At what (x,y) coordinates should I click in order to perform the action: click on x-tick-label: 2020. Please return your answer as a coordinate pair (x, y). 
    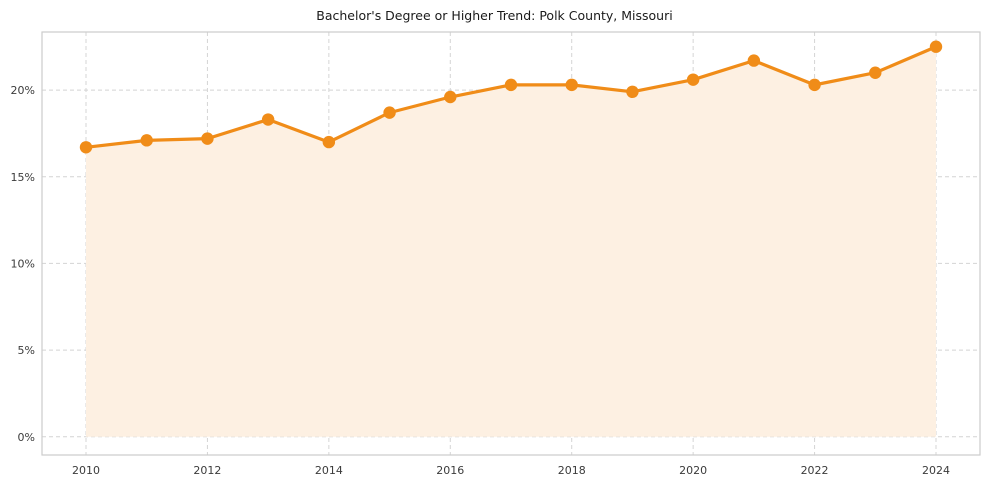
    Looking at the image, I should click on (693, 470).